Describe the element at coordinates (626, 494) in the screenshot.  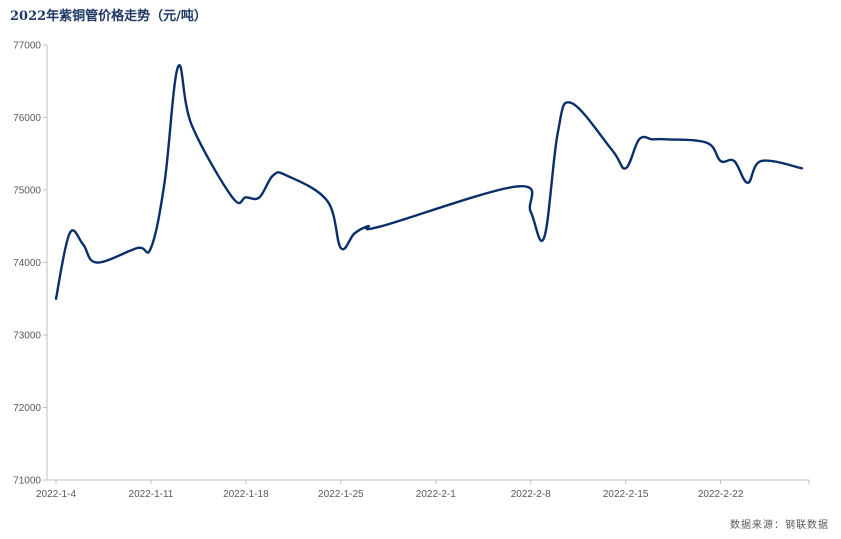
I see `x-tick-label: 2022-2-15` at that location.